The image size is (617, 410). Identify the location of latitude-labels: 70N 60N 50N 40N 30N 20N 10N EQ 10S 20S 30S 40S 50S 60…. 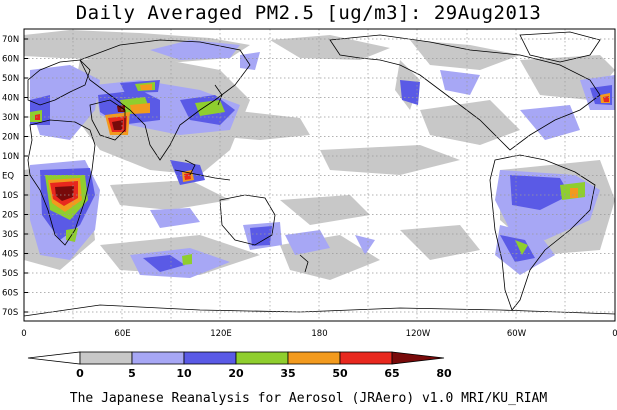
(15, 176).